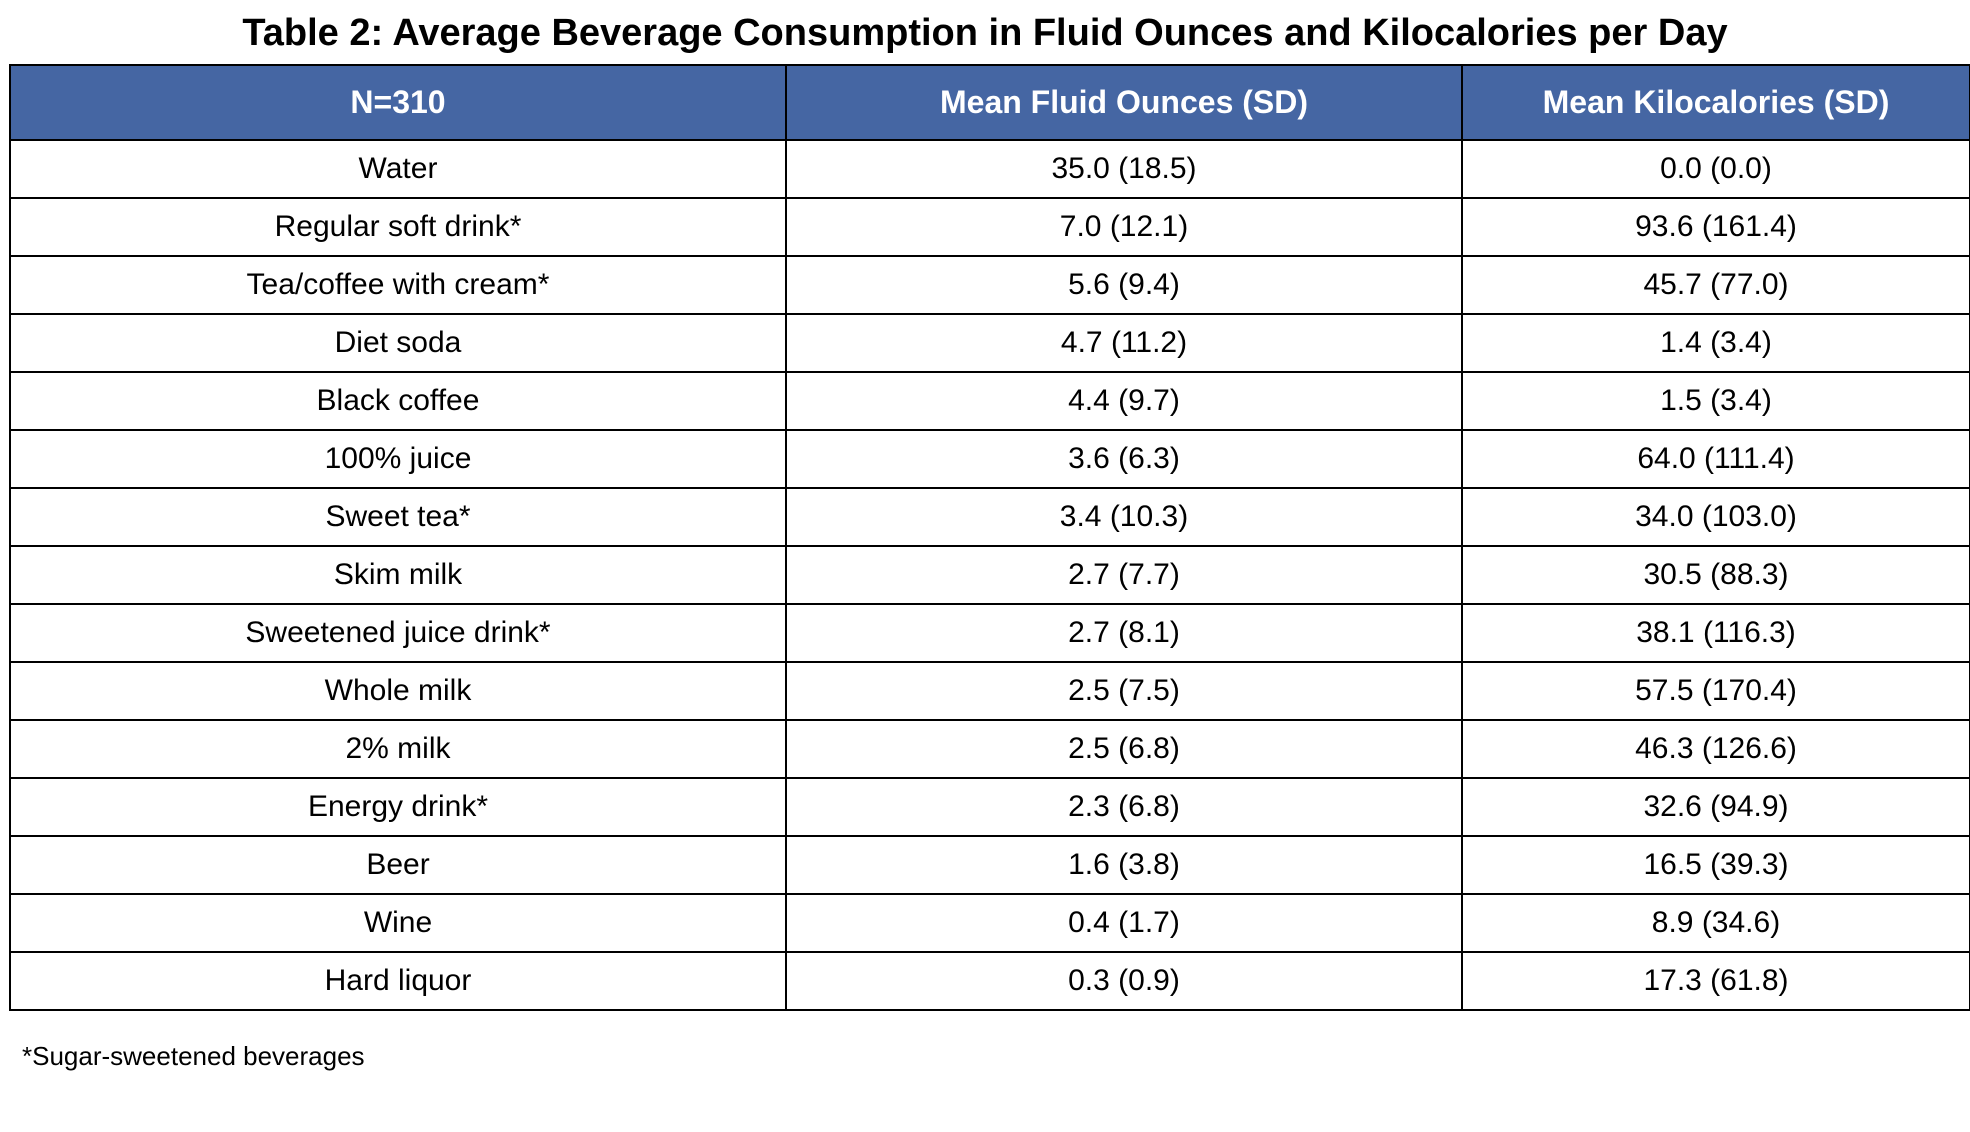 The height and width of the screenshot is (1132, 1970). What do you see at coordinates (398, 749) in the screenshot?
I see `beverage-name-cell: 2% milk` at bounding box center [398, 749].